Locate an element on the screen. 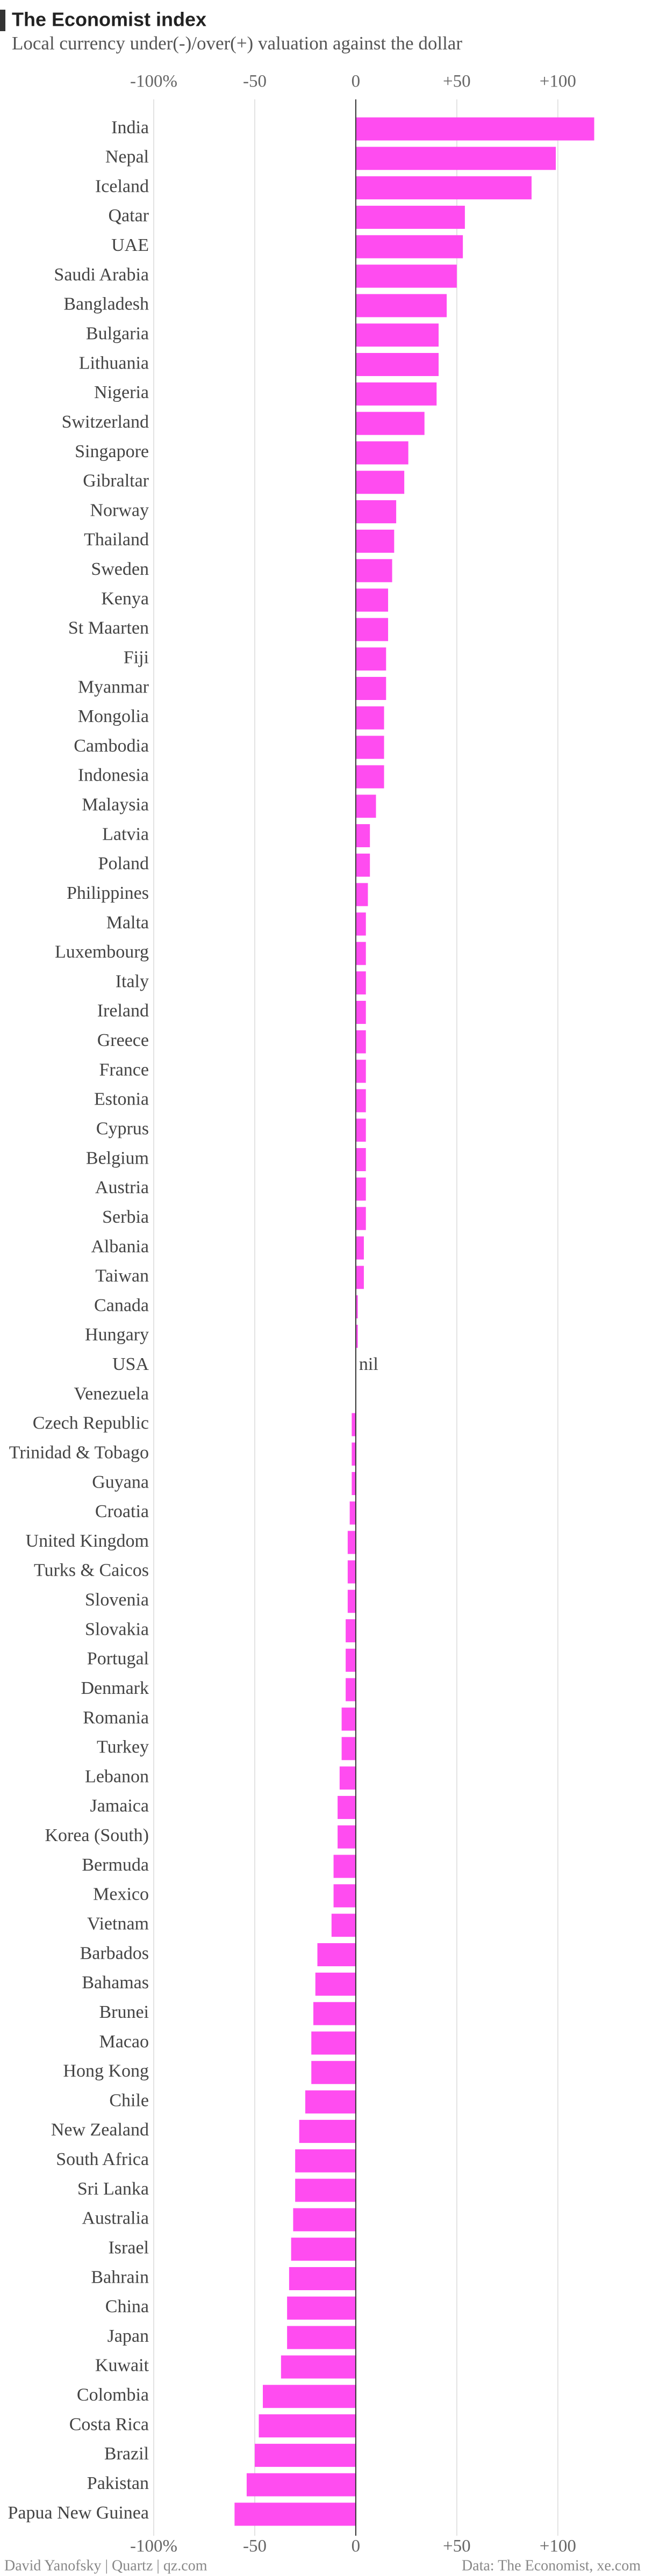  y-tick-label: St Maarten is located at coordinates (108, 628).